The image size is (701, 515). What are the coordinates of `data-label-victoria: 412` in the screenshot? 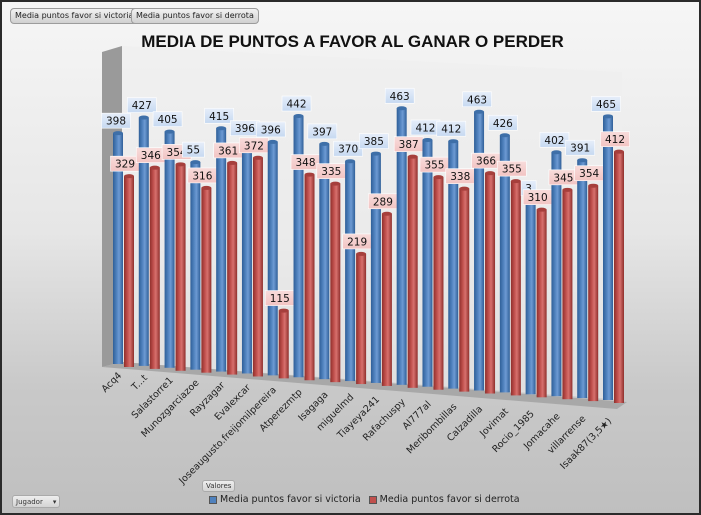 It's located at (425, 128).